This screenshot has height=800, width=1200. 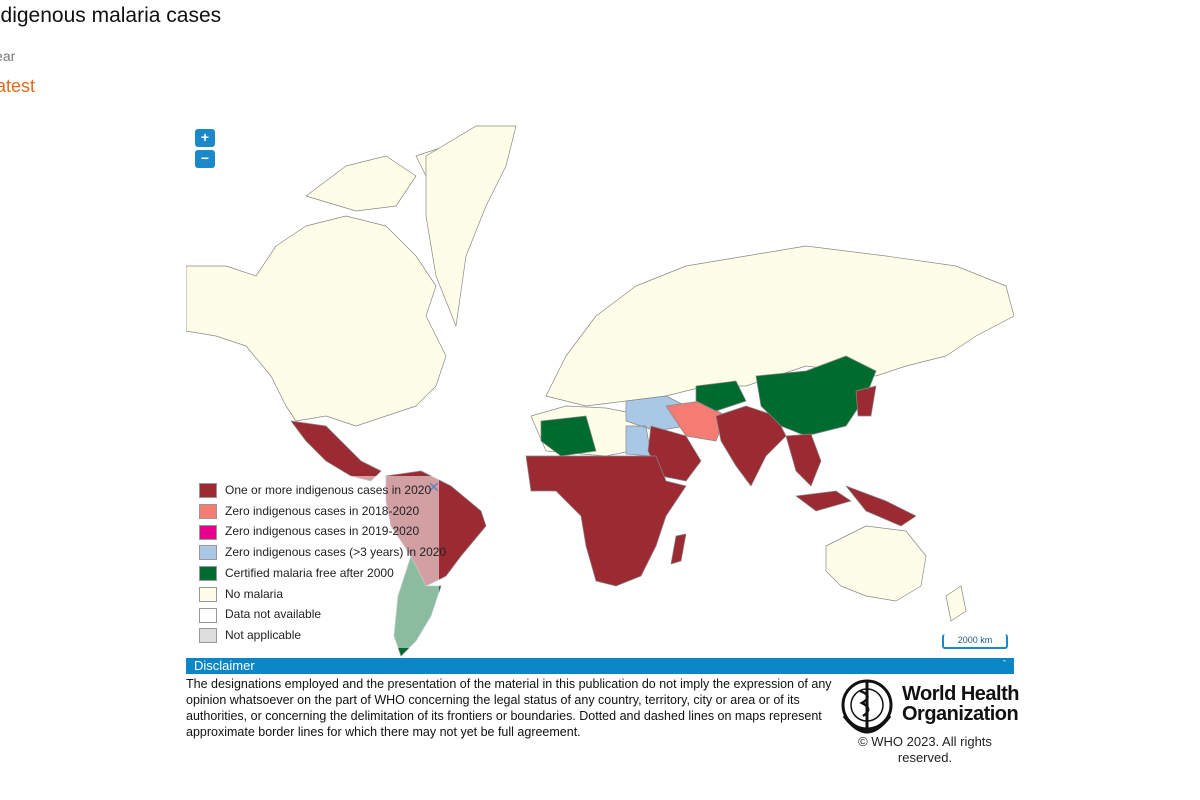 I want to click on legend-item: Not applicable, so click(x=250, y=635).